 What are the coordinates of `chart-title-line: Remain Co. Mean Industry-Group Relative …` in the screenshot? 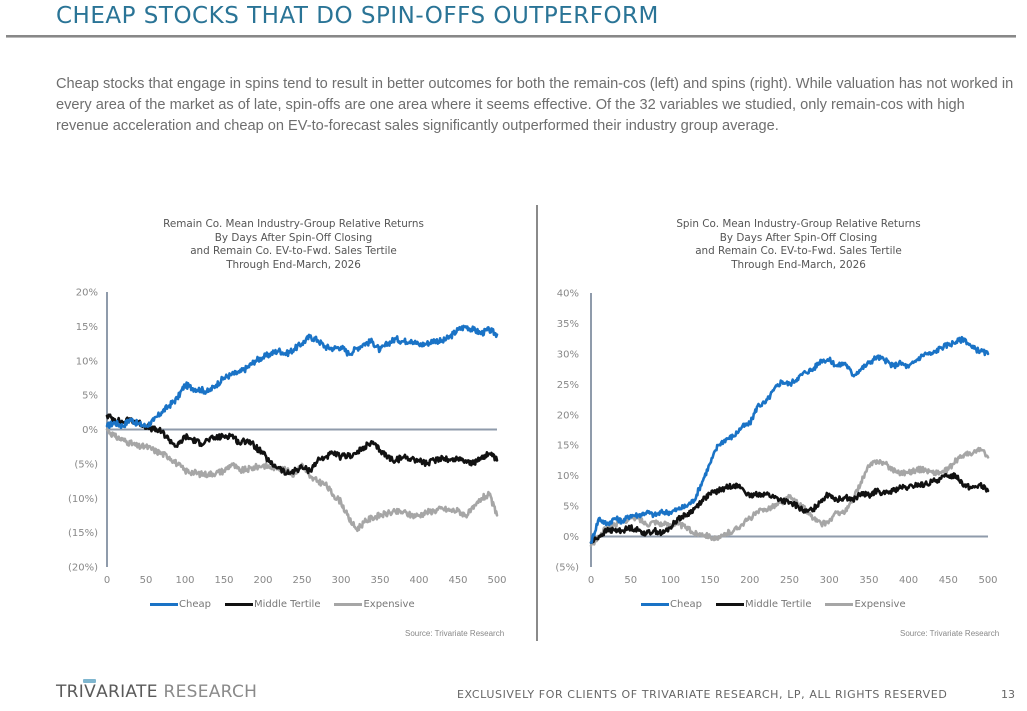 It's located at (293, 224).